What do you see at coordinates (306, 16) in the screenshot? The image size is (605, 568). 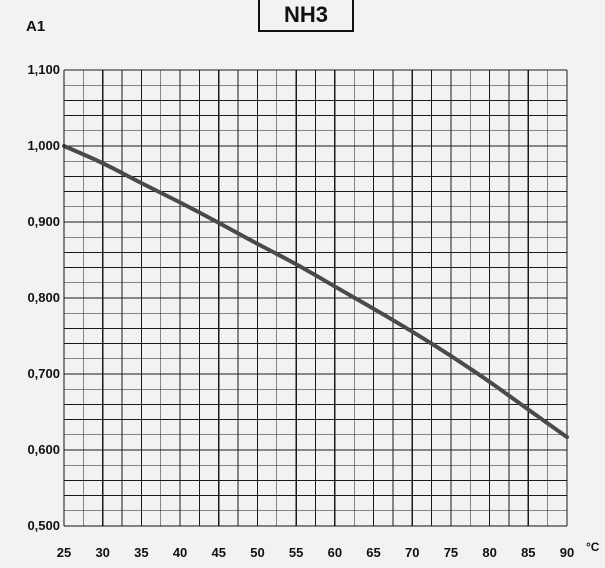 I see `chart-title: NH3` at bounding box center [306, 16].